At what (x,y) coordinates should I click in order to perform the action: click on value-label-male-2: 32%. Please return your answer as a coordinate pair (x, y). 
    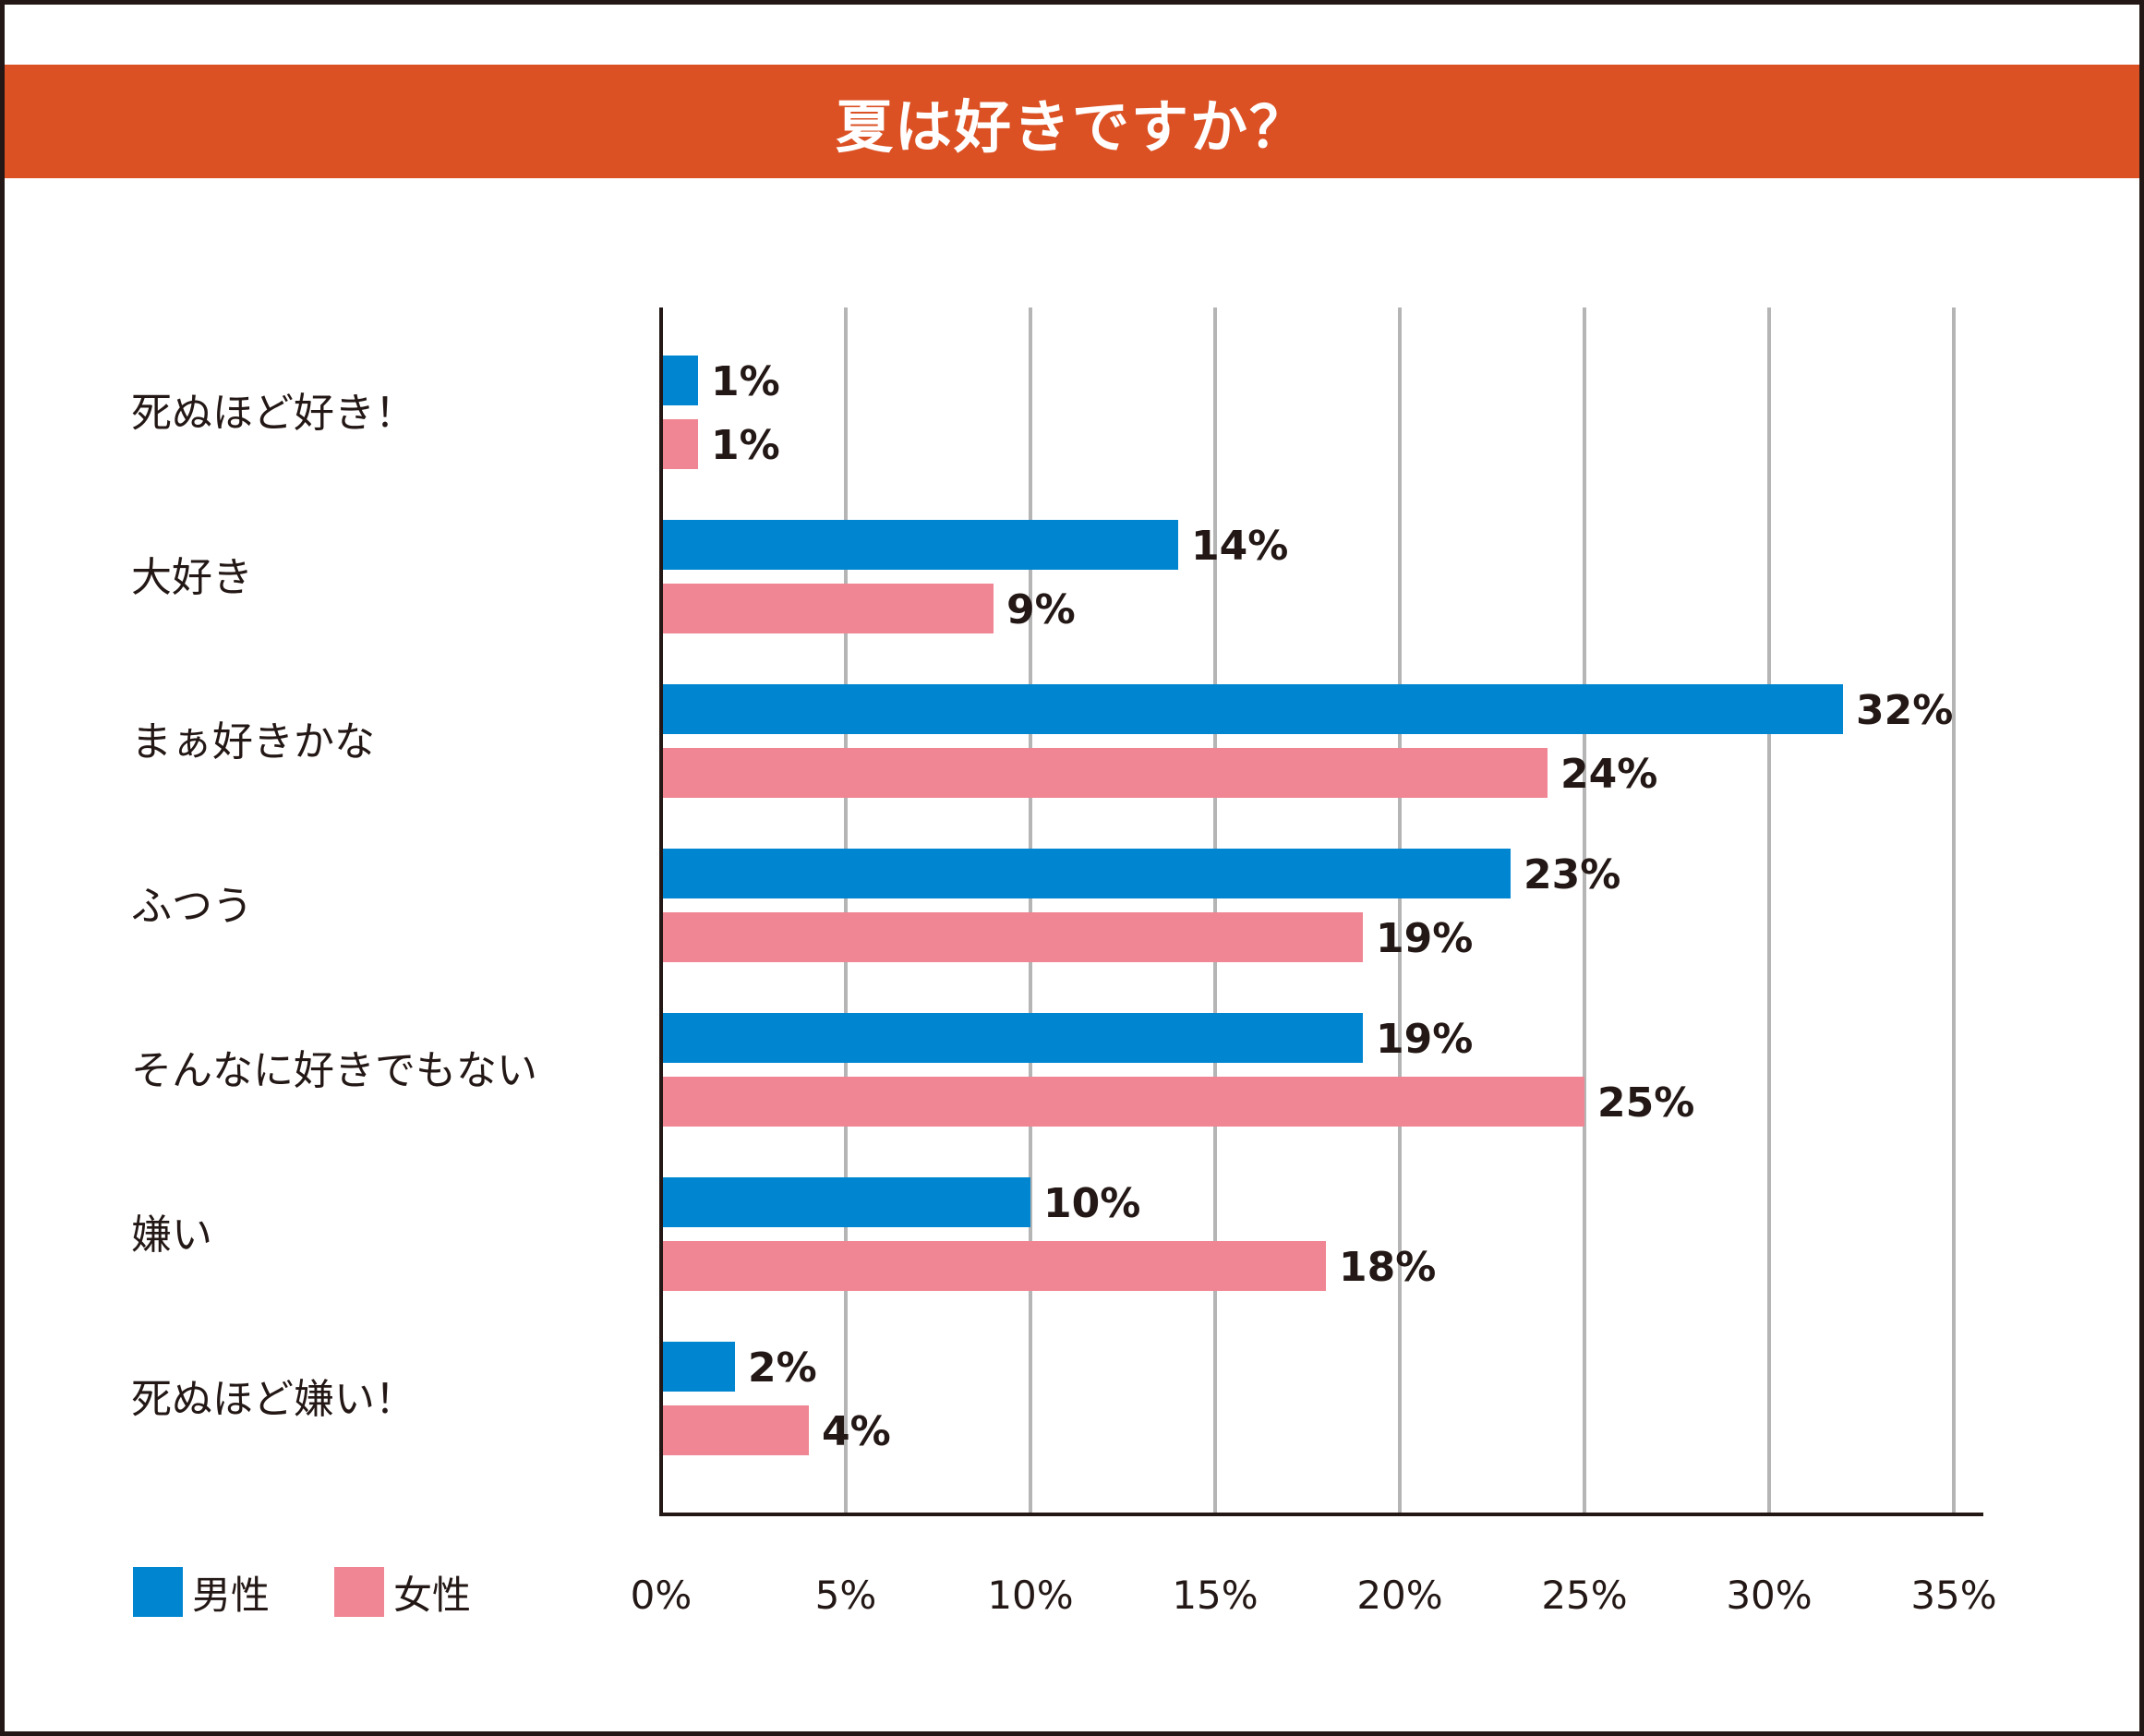
    Looking at the image, I should click on (1904, 710).